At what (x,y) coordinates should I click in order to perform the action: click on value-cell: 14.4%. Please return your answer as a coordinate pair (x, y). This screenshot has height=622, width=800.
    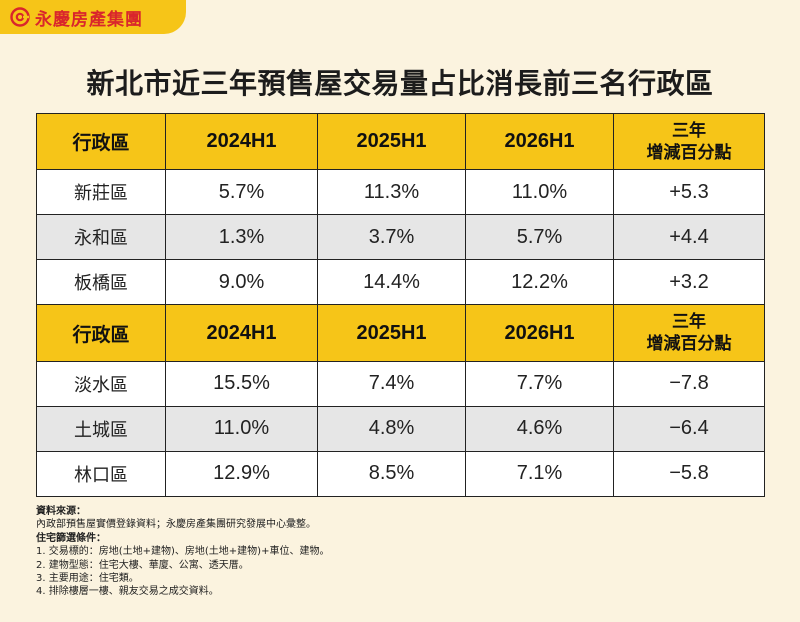
    Looking at the image, I should click on (391, 282).